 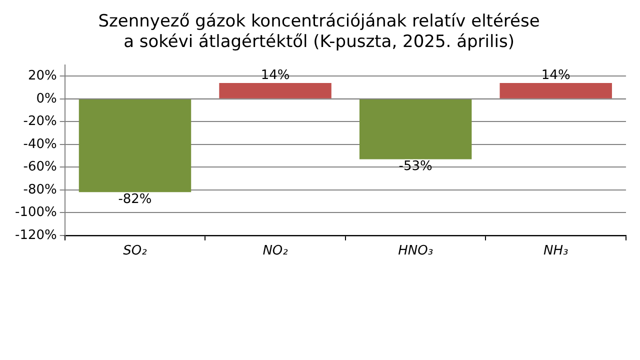 I want to click on y-tick-label: 20%, so click(x=42, y=76).